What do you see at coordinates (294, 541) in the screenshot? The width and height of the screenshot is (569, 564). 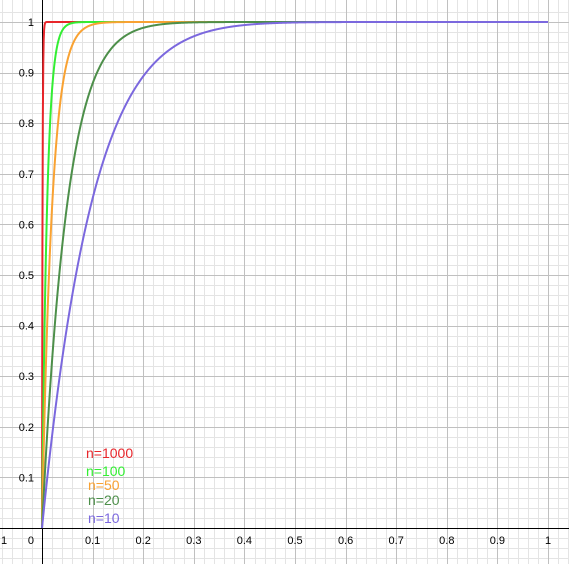 I see `x-tick-label: 0.5` at bounding box center [294, 541].